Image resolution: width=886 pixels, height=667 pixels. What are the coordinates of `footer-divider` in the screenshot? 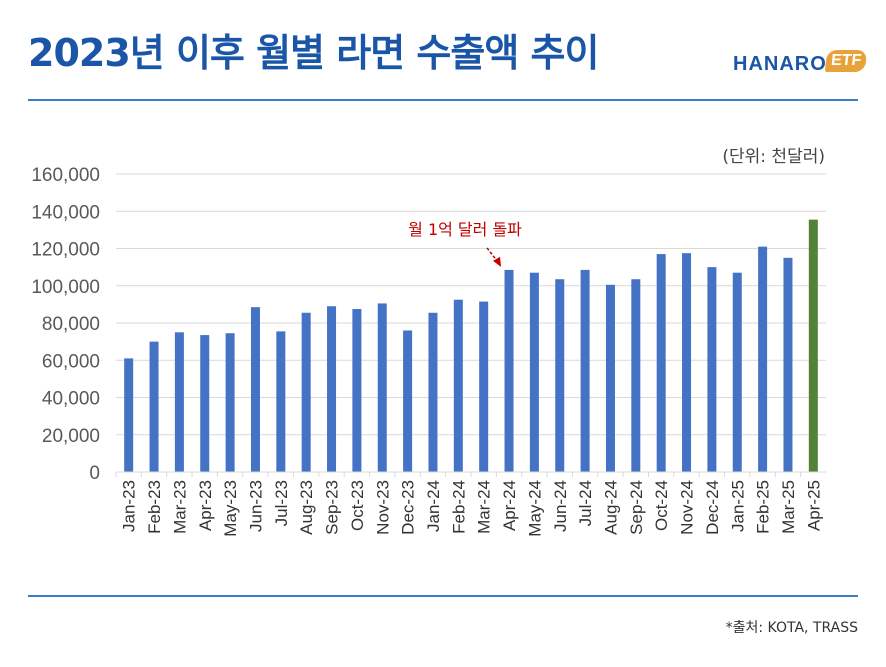 It's located at (443, 596).